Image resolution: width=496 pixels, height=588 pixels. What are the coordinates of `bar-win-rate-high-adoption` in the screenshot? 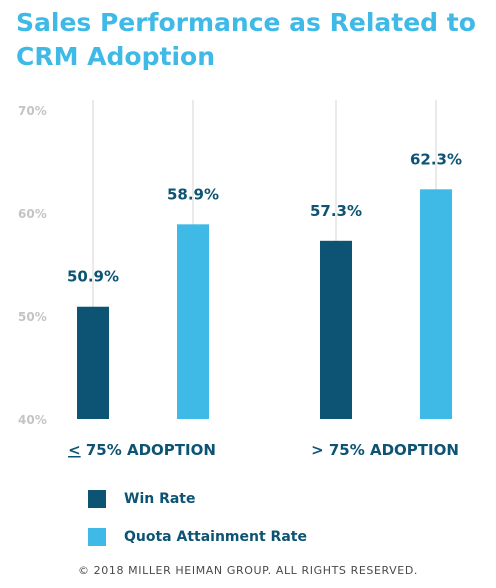 It's located at (336, 329).